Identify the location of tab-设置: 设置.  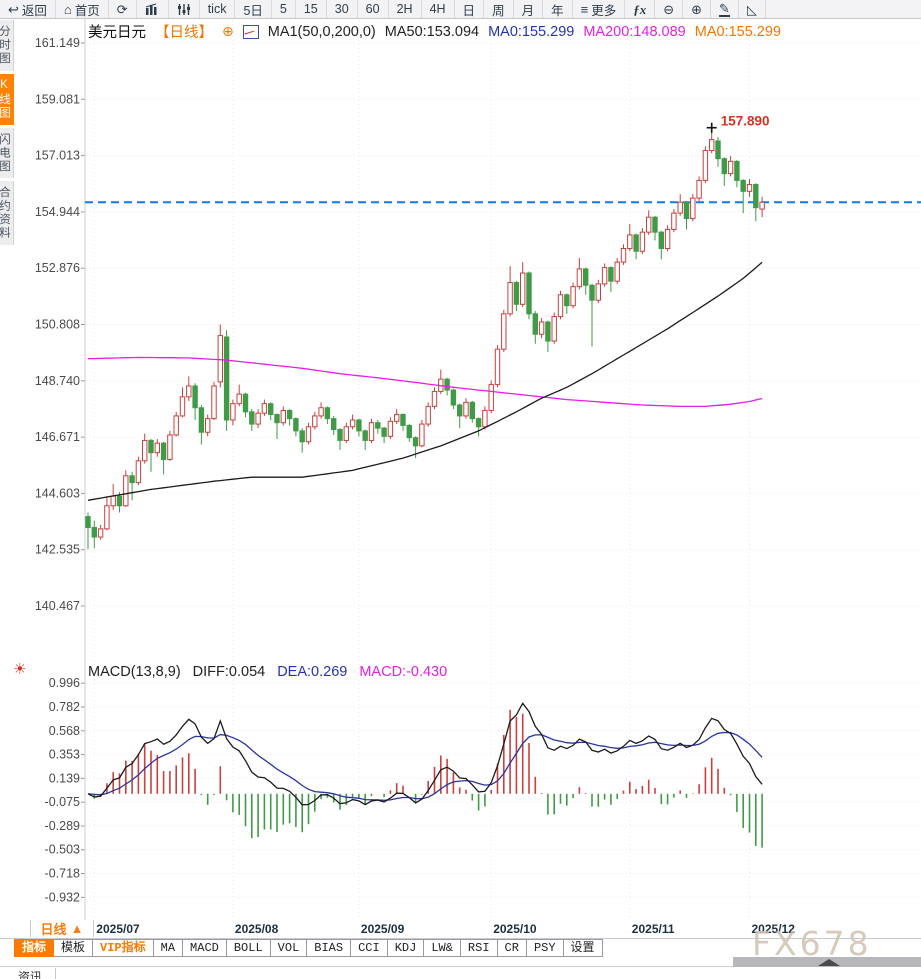
(583, 948).